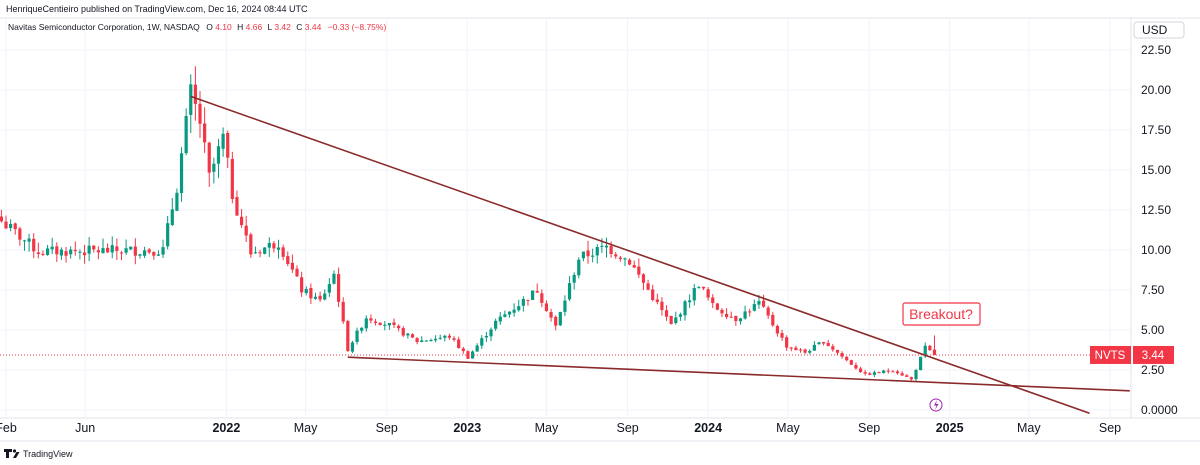 The width and height of the screenshot is (1200, 465). I want to click on price-tick-label: 15.00, so click(1156, 170).